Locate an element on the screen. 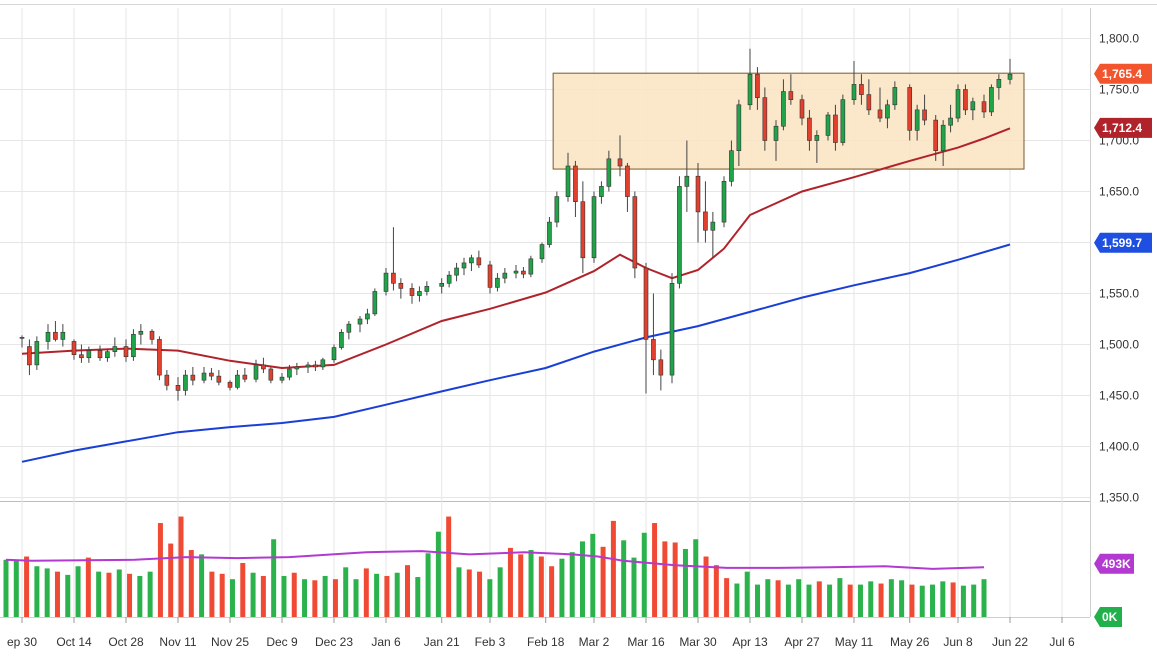 Image resolution: width=1157 pixels, height=664 pixels. y-tick-label: 1,750.0 is located at coordinates (1119, 90).